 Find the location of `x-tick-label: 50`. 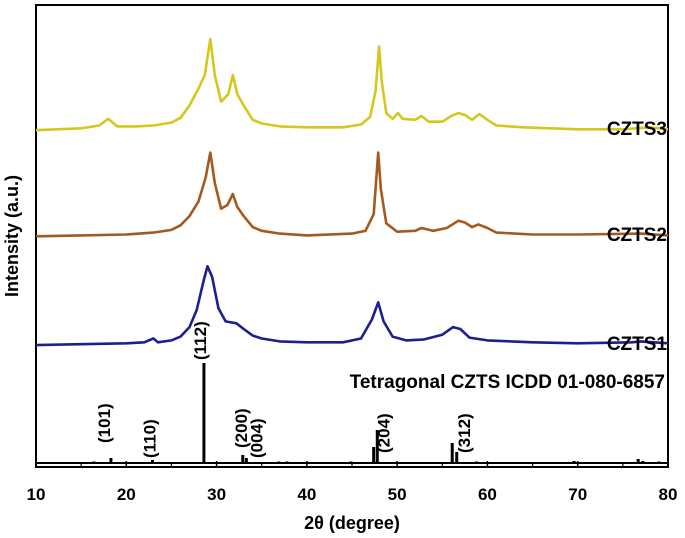

x-tick-label: 50 is located at coordinates (397, 494).